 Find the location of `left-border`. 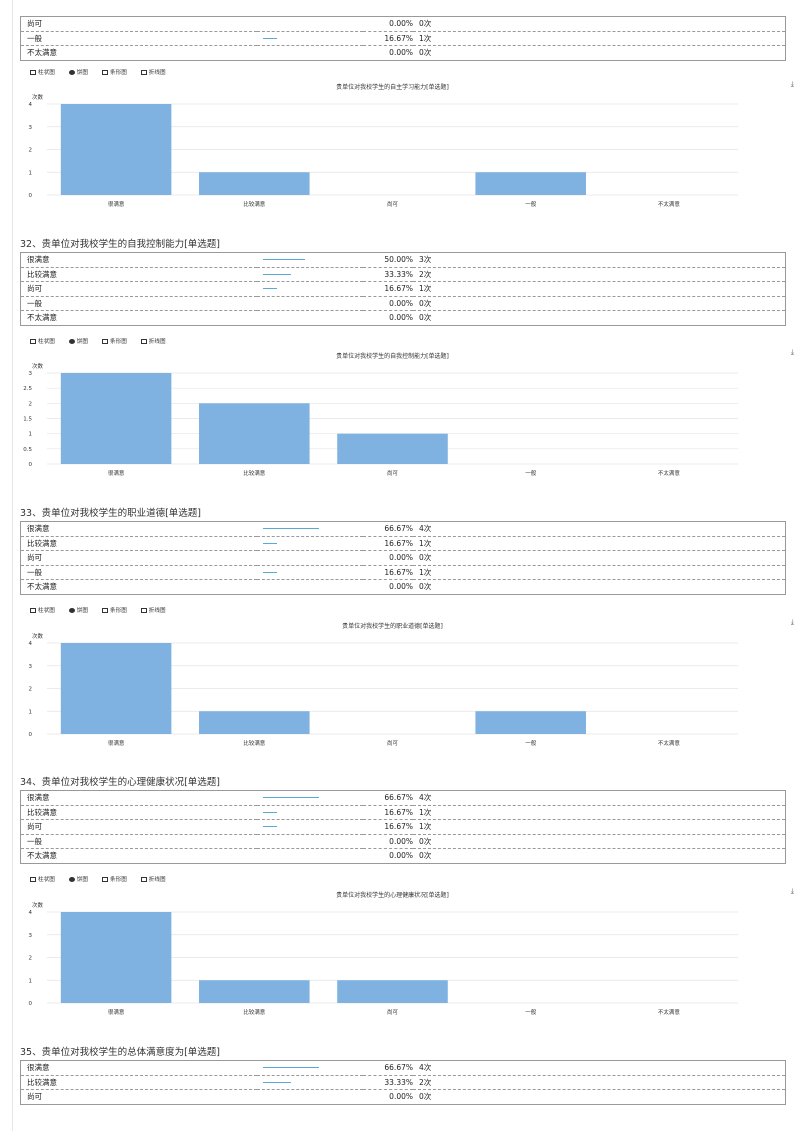

left-border is located at coordinates (12, 565).